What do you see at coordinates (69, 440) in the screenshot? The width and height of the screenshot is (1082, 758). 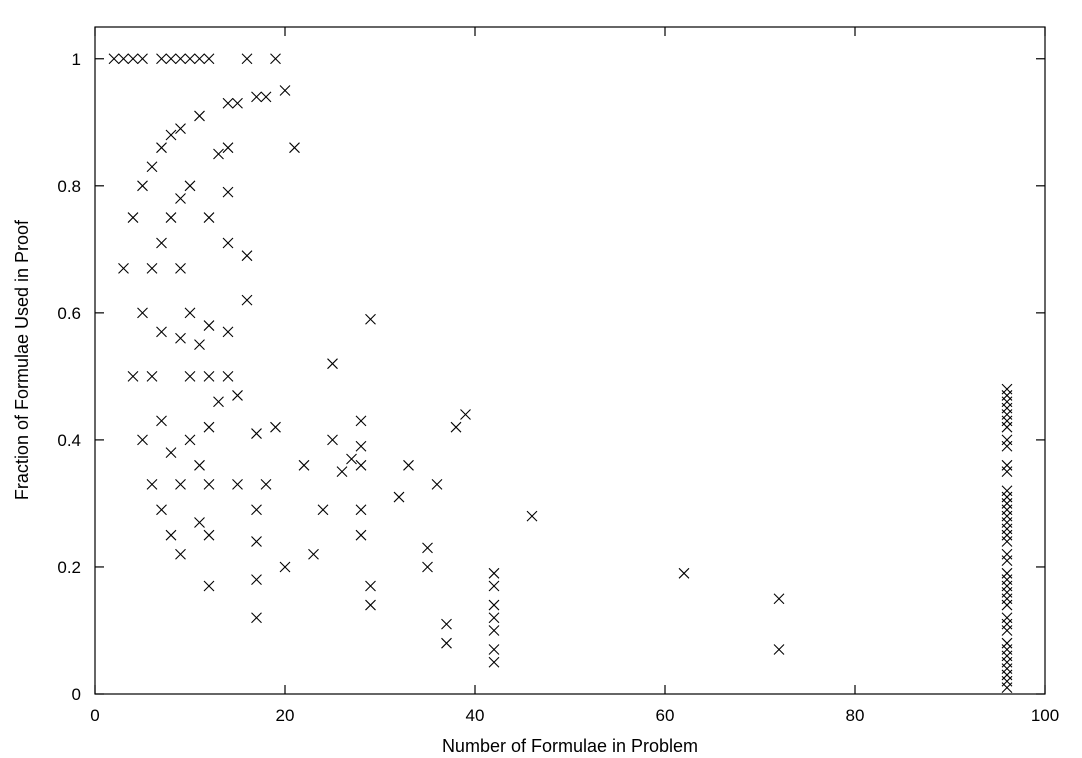 I see `y-tick-label: 0.4` at bounding box center [69, 440].